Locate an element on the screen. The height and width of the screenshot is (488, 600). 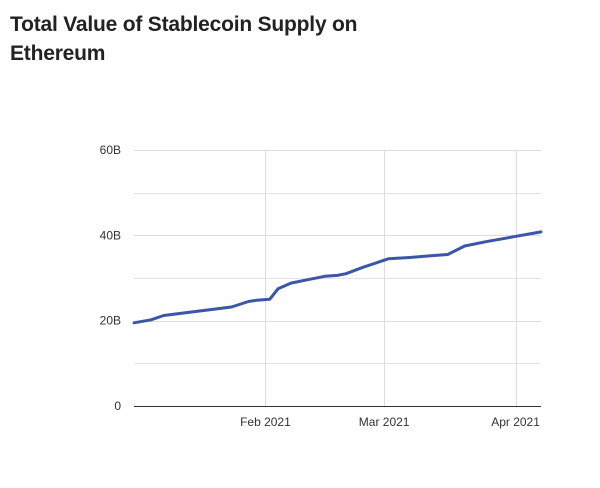
y-tick-label: 40B is located at coordinates (110, 235).